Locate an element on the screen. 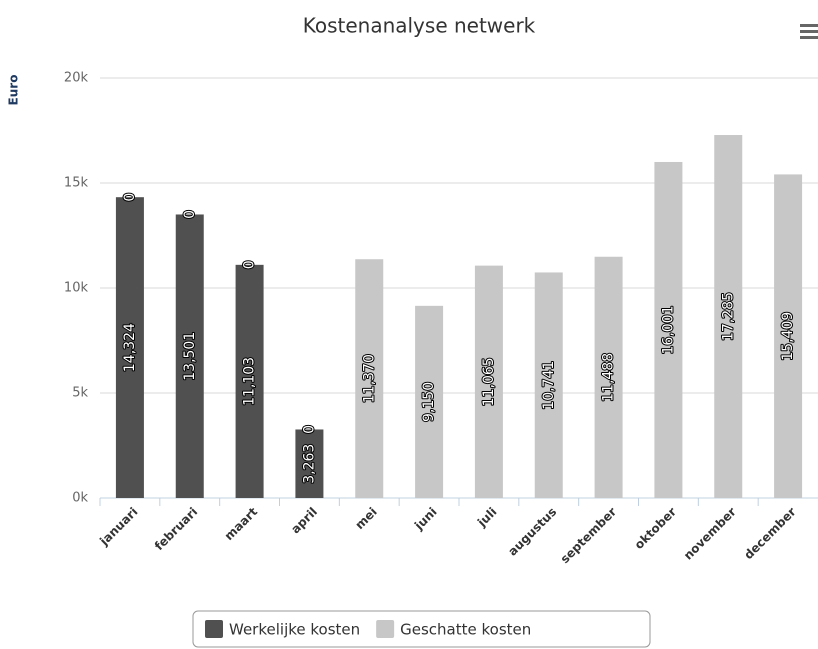 The height and width of the screenshot is (649, 818). x-tick-label: februari is located at coordinates (176, 529).